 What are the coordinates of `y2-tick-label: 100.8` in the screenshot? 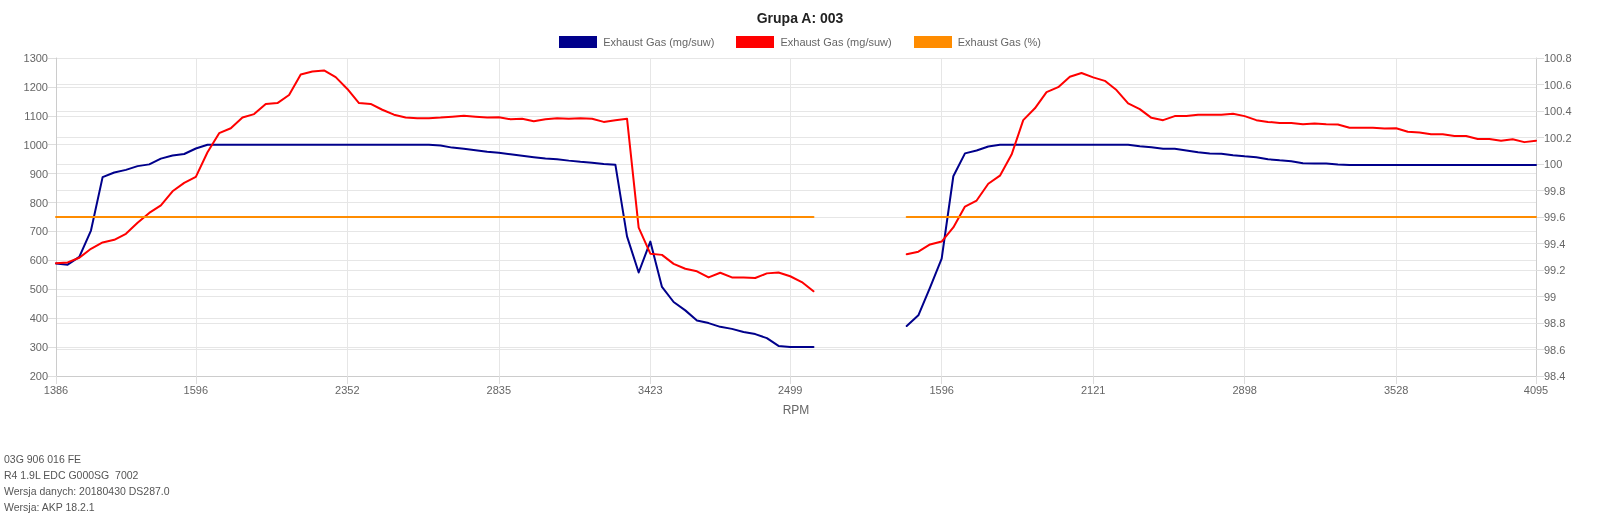 It's located at (1558, 58).